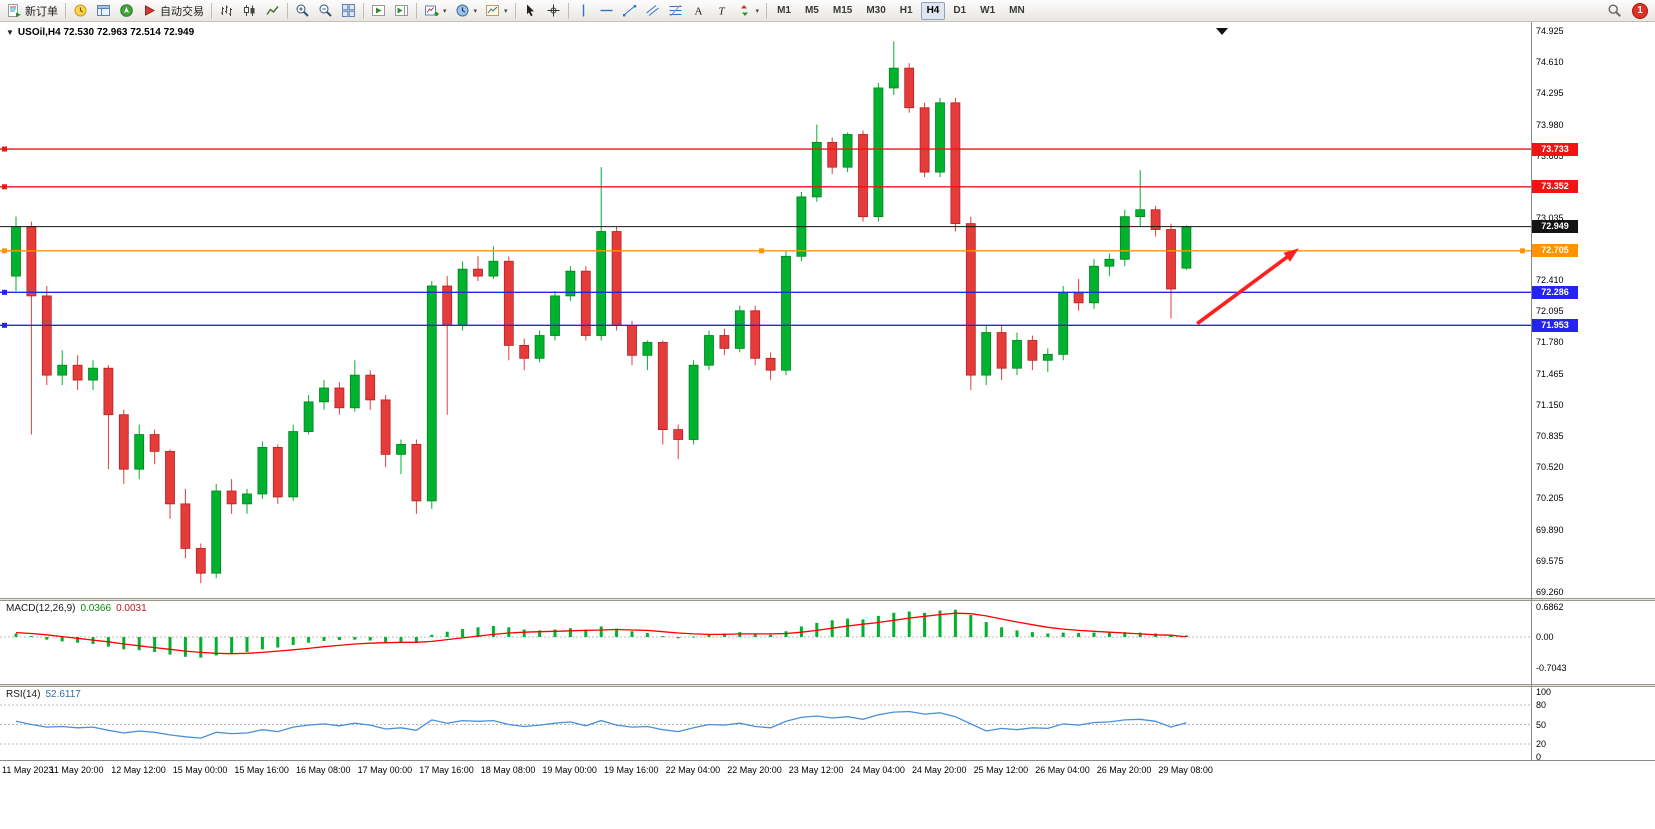 The width and height of the screenshot is (1655, 829). I want to click on vertical-line-button, so click(583, 11).